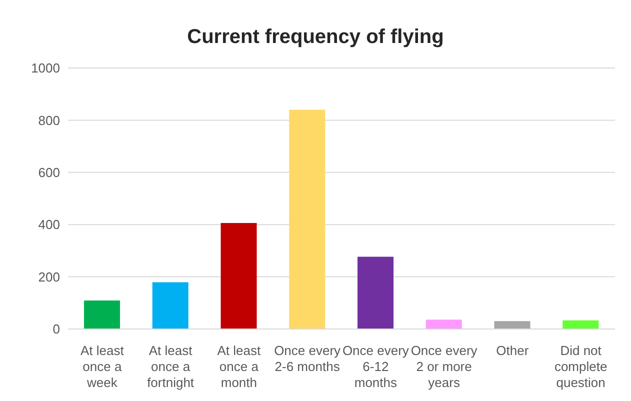 The image size is (631, 401). I want to click on y-tick-label: 1000, so click(45, 68).